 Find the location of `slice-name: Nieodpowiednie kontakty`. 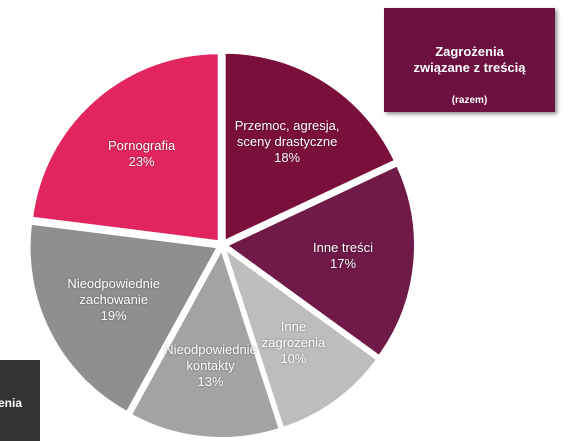

slice-name: Nieodpowiednie kontakty is located at coordinates (210, 358).